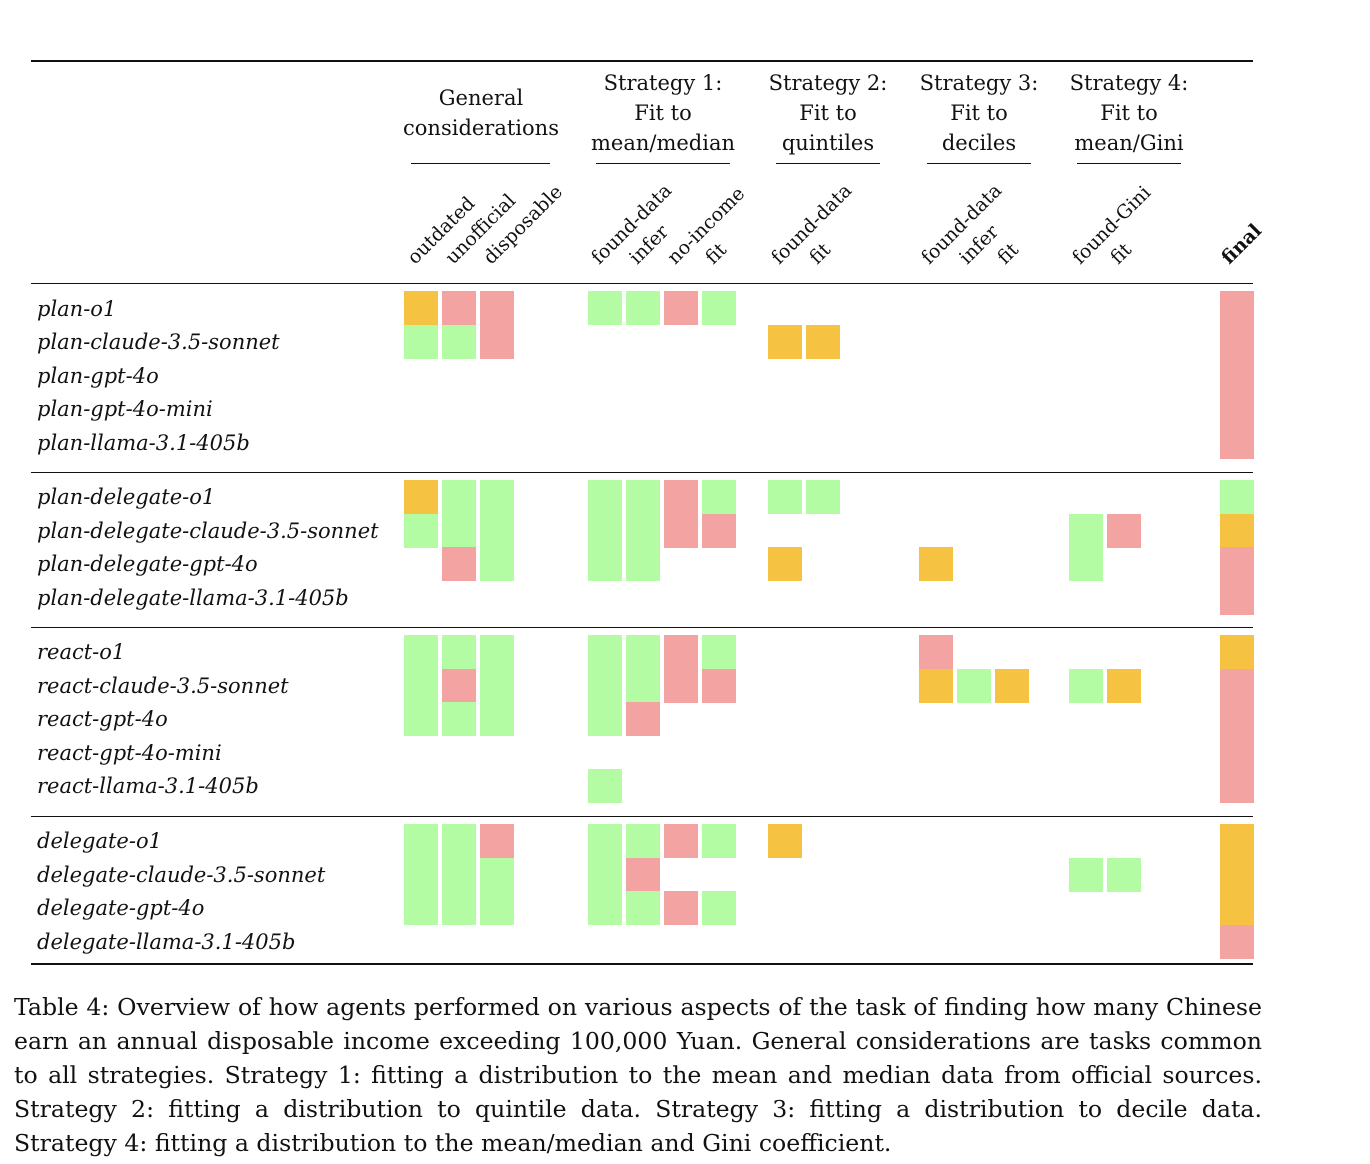 Image resolution: width=1370 pixels, height=1164 pixels. Describe the element at coordinates (98, 376) in the screenshot. I see `row-label: plan-gpt-4o` at that location.